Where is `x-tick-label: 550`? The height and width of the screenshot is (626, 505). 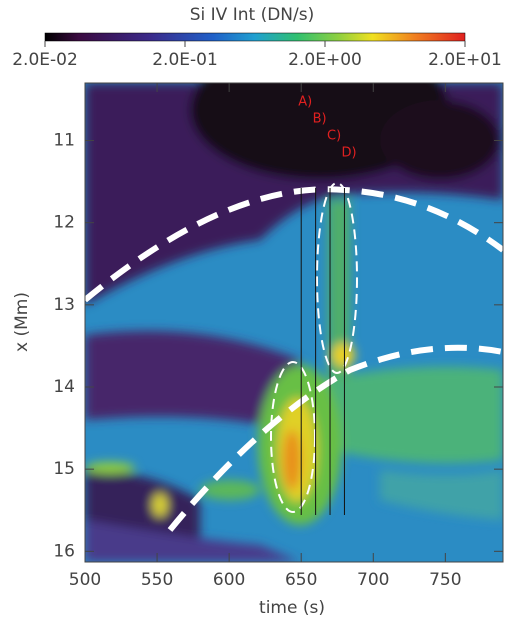
x-tick-label: 550 is located at coordinates (157, 580).